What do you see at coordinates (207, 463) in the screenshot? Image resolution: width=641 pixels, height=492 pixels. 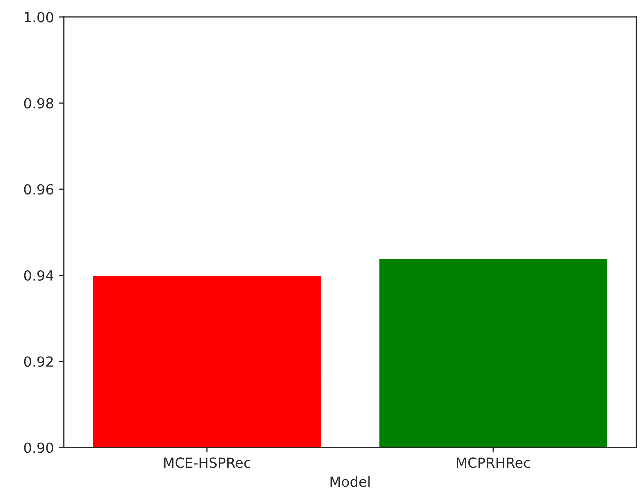 I see `x-tick-label: MCE-HSPRec` at bounding box center [207, 463].